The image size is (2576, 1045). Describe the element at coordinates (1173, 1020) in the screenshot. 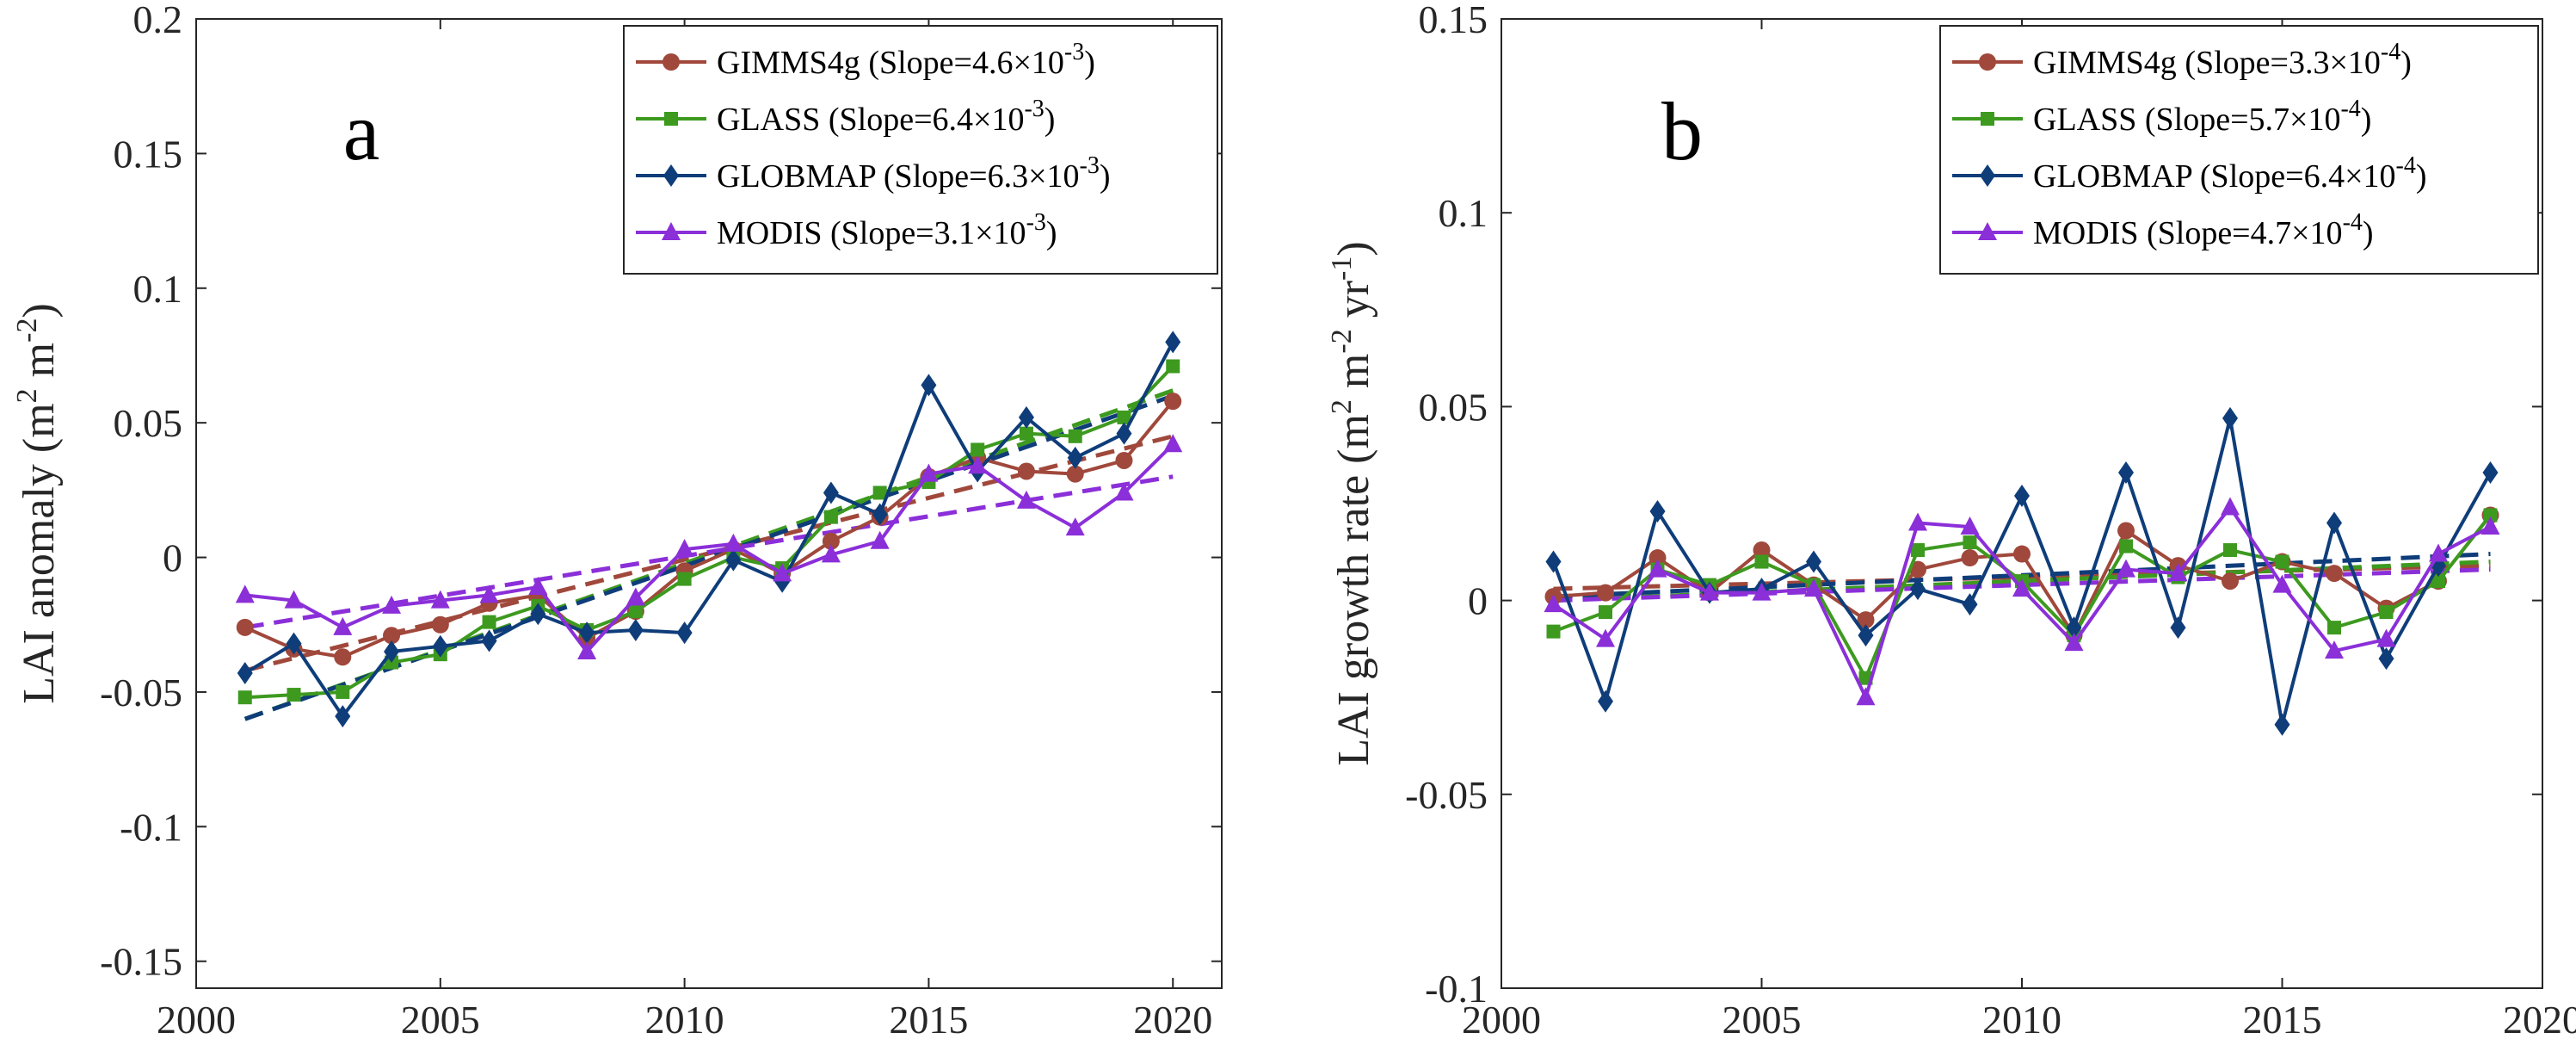

I see `x-tick-label: 2020` at that location.